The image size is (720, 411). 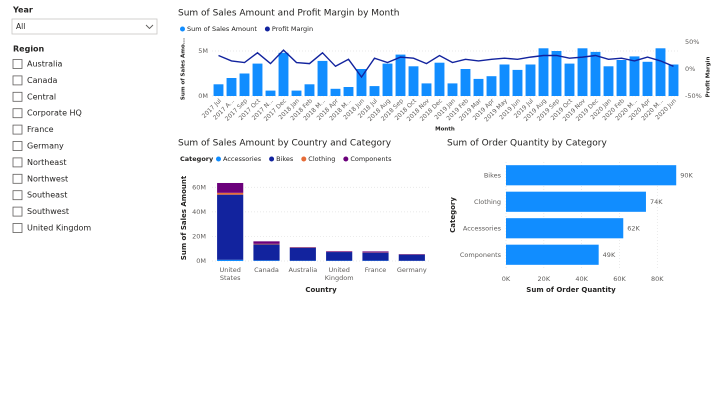 I want to click on x-tick-label: 0K, so click(x=506, y=279).